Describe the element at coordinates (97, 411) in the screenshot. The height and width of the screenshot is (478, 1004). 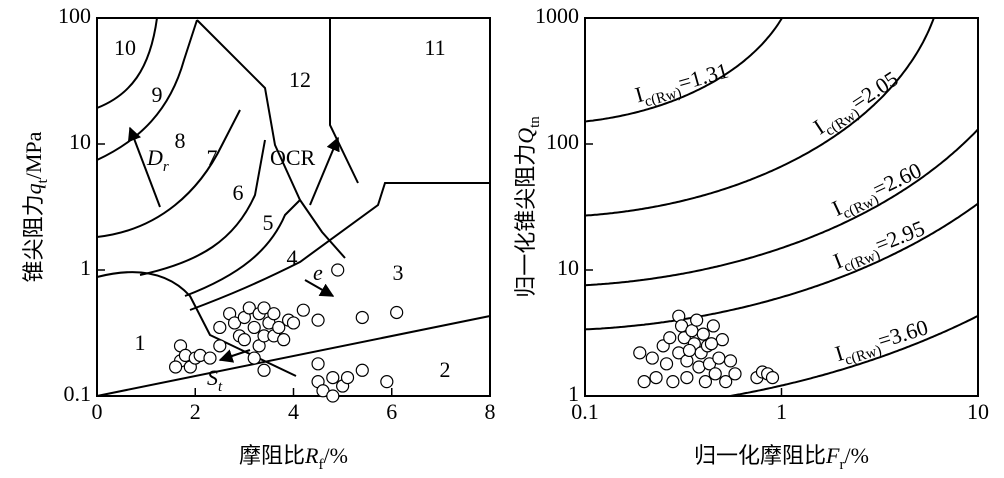
I see `x-tick-label: 0` at that location.